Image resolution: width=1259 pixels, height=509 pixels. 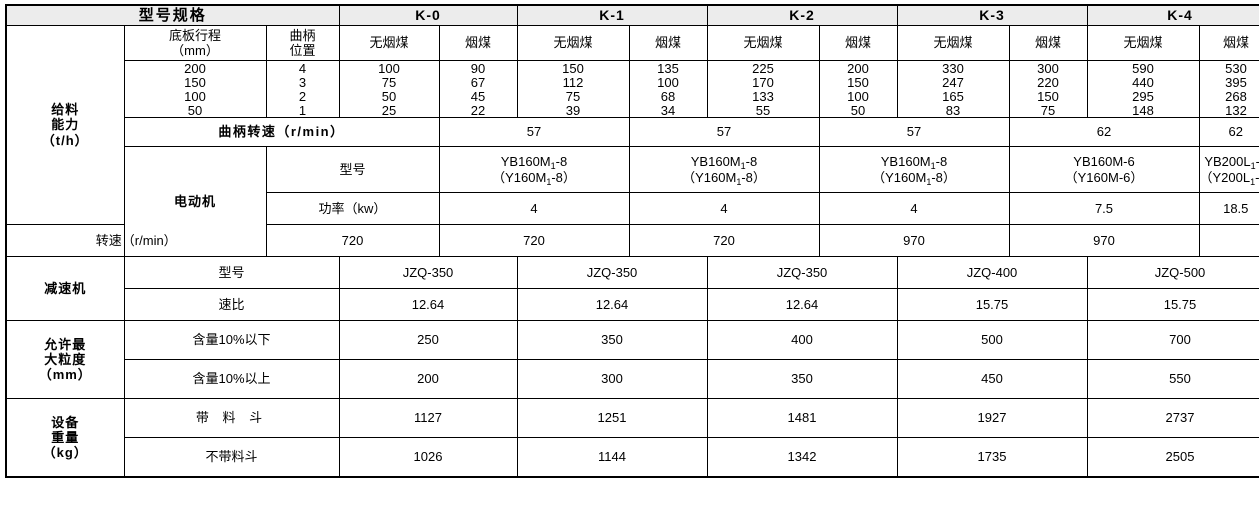 What do you see at coordinates (1236, 96) in the screenshot?
I see `capacity-value: 268` at bounding box center [1236, 96].